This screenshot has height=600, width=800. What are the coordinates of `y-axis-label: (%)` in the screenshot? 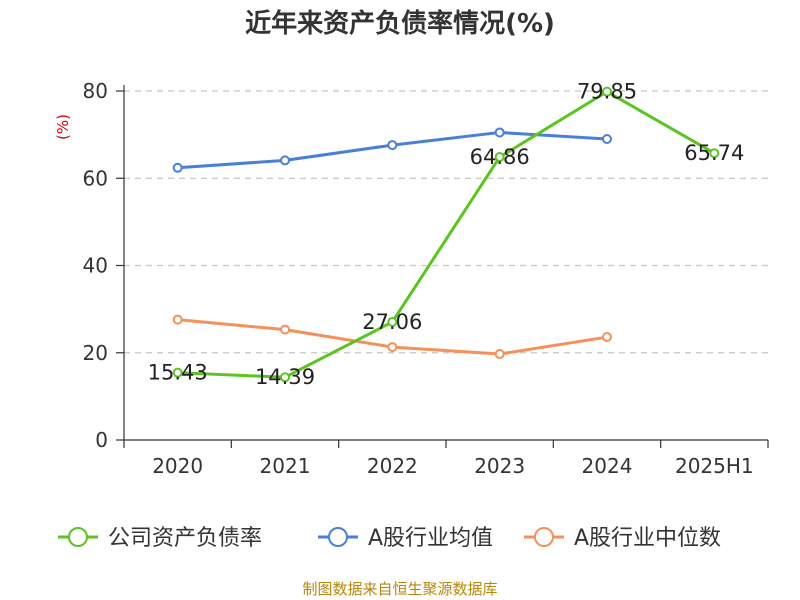 It's located at (63, 127).